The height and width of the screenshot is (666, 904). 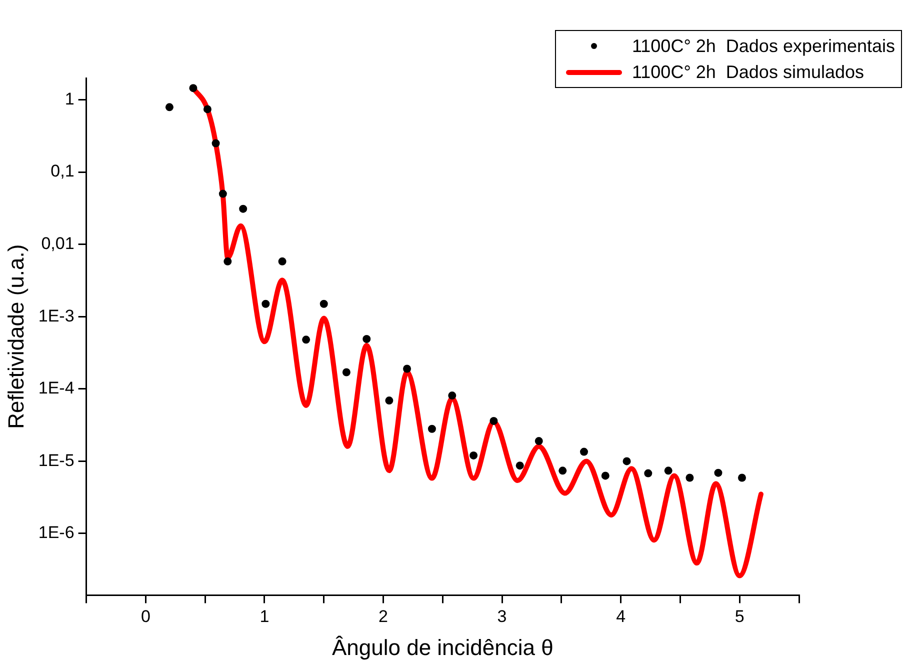 What do you see at coordinates (15, 336) in the screenshot?
I see `y-axis-title: Refletividade (u.a.)` at bounding box center [15, 336].